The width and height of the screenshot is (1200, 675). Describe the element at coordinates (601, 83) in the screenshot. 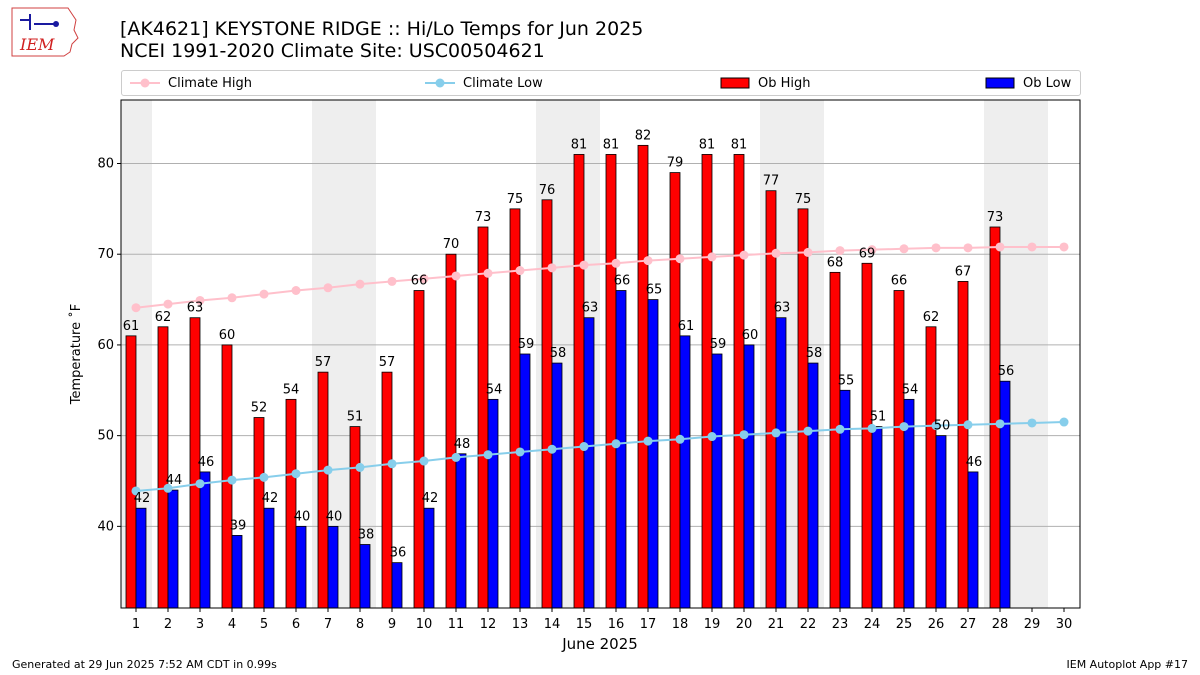

I see `legend: Climate High Climate Low Ob High Ob Low` at that location.